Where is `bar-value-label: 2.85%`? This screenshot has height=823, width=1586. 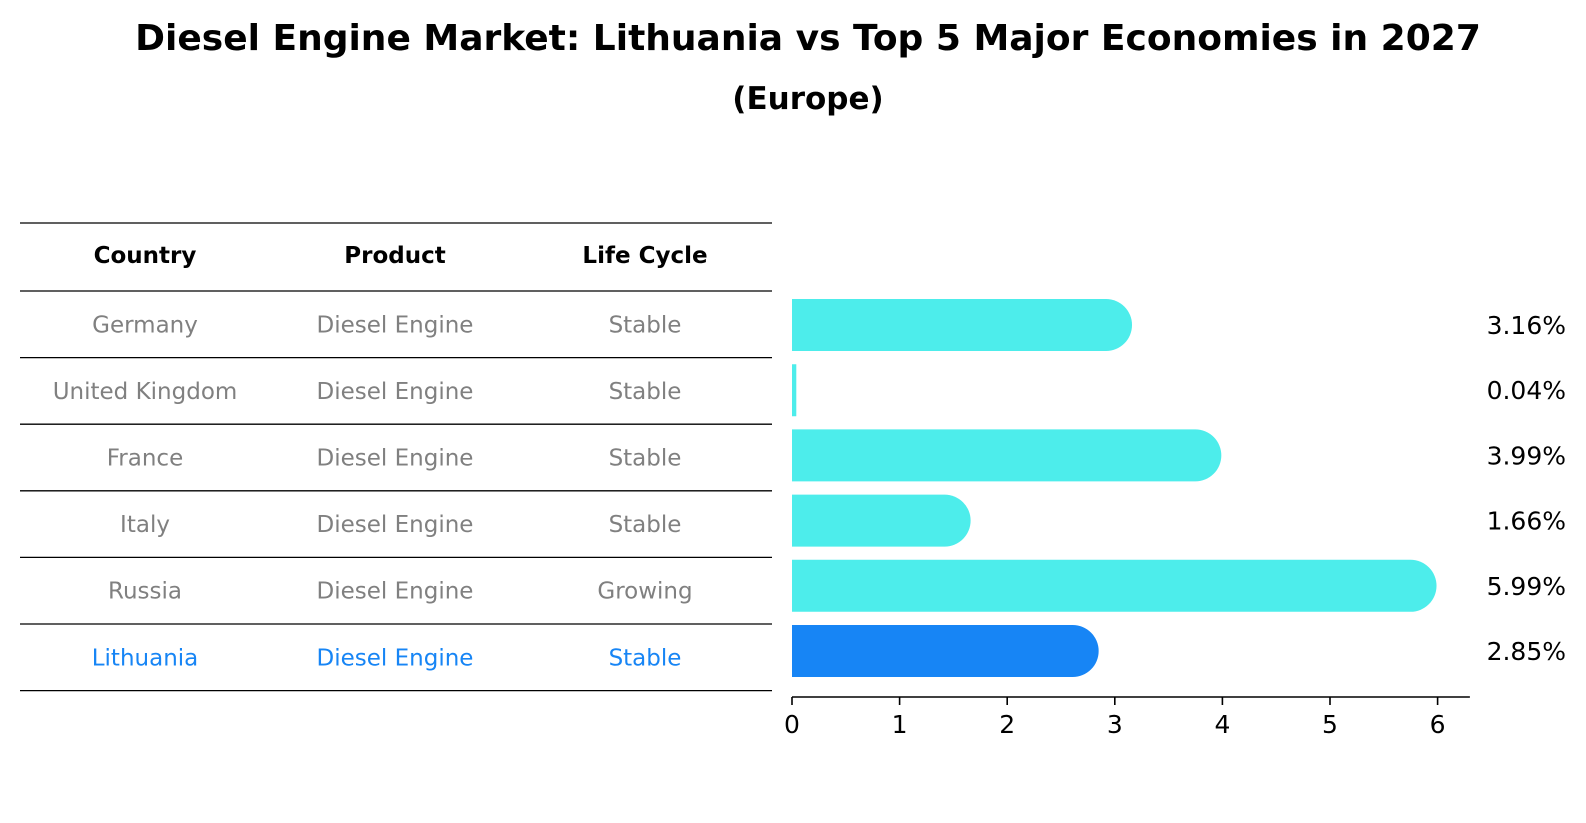 bar-value-label: 2.85% is located at coordinates (1526, 651).